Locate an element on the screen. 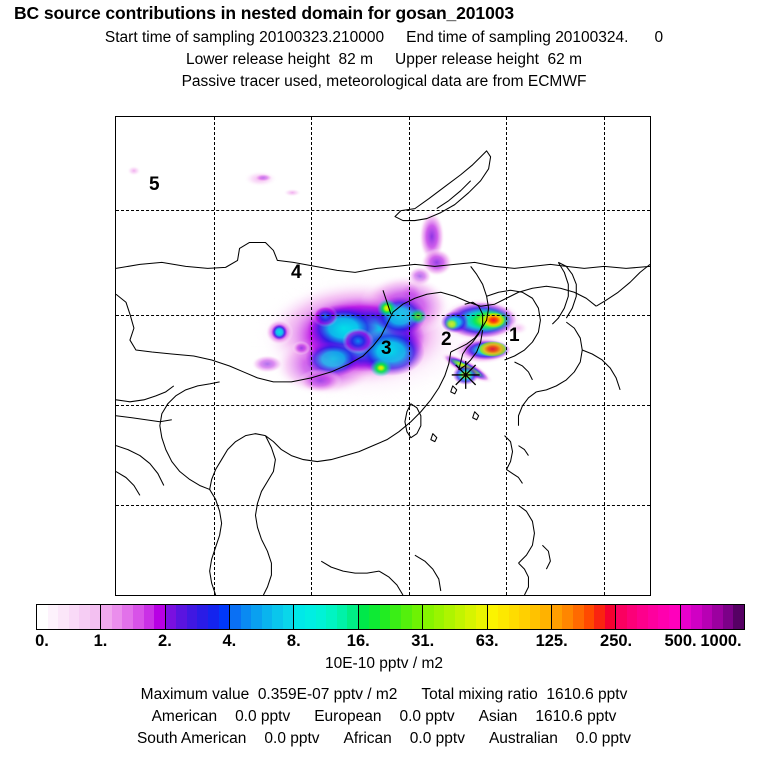 The width and height of the screenshot is (768, 768). lower-release-label: Lower release height is located at coordinates (258, 59).